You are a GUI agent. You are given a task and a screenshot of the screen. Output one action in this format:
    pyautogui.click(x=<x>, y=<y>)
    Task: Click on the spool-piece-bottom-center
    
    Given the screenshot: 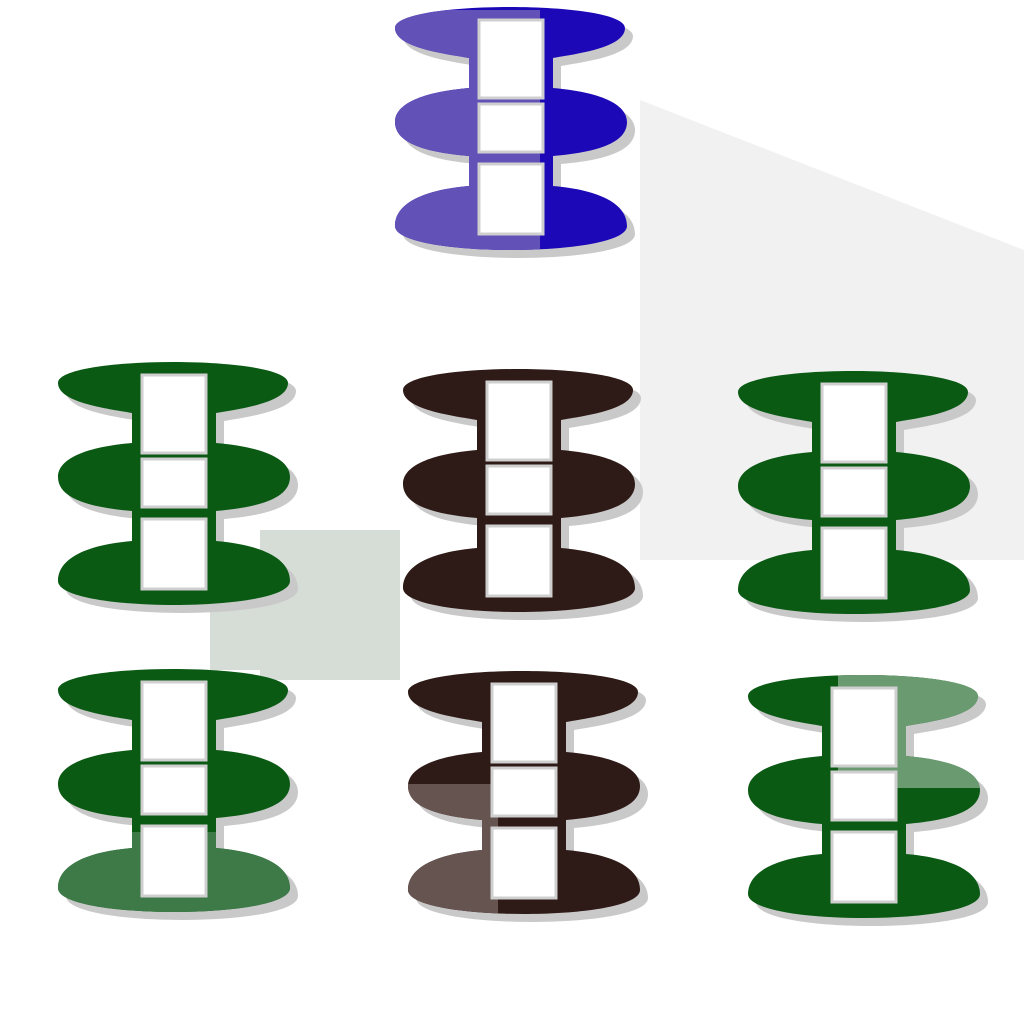 What is the action you would take?
    pyautogui.click(x=523, y=804)
    